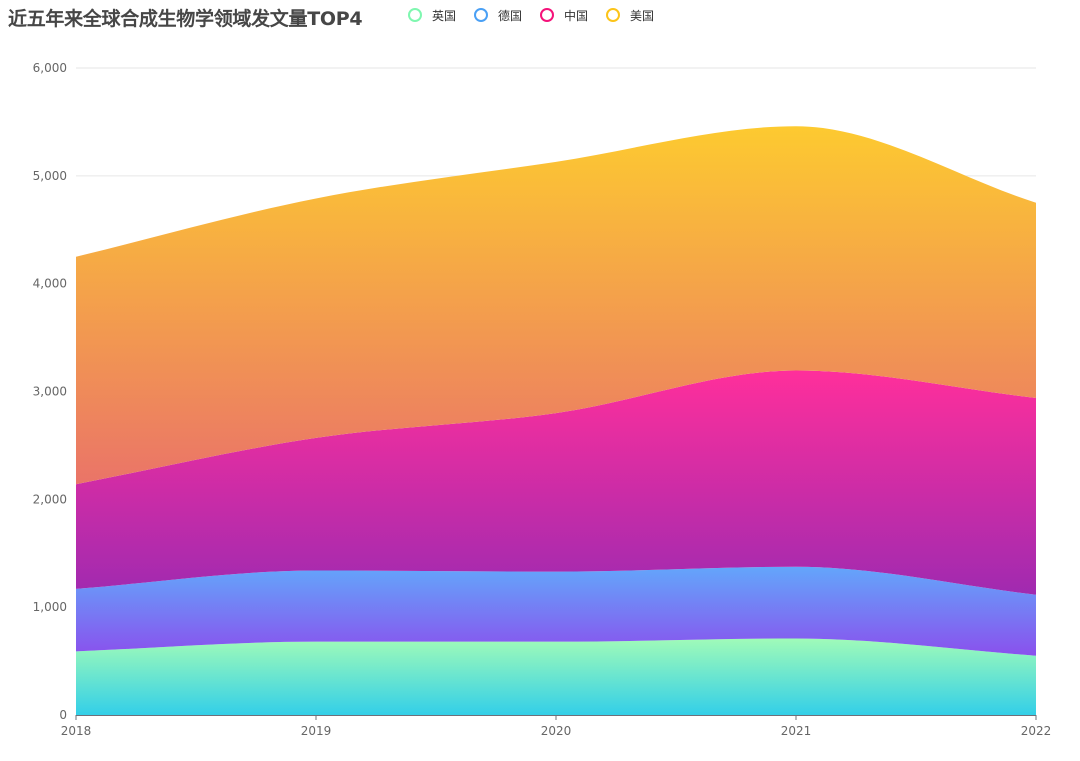  I want to click on legend-item-usa: 美国, so click(630, 15).